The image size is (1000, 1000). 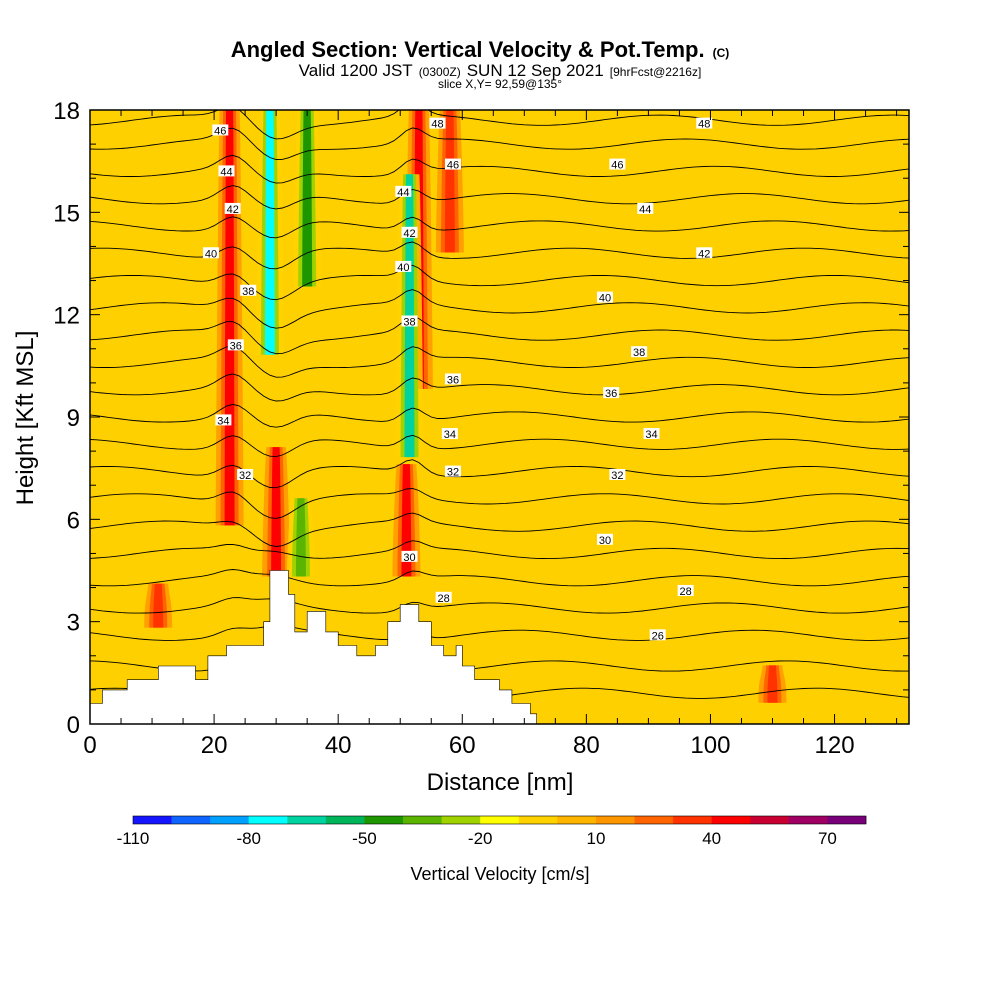 What do you see at coordinates (25, 418) in the screenshot?
I see `y-axis-label: Height [Kft MSL]` at bounding box center [25, 418].